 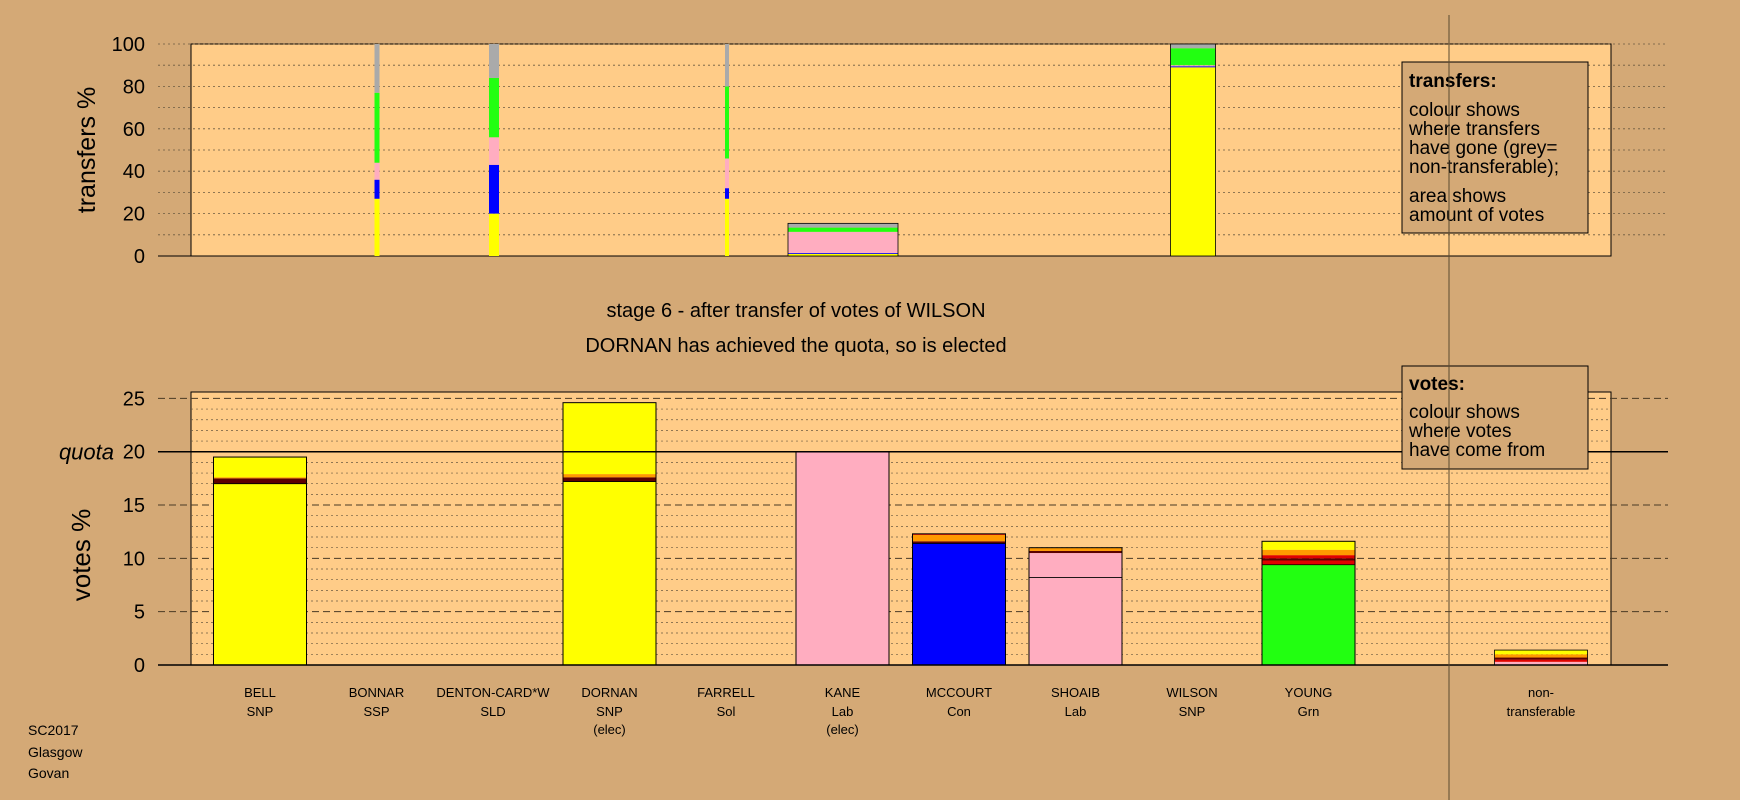 I want to click on votes-tick-label: 0, so click(x=139, y=666).